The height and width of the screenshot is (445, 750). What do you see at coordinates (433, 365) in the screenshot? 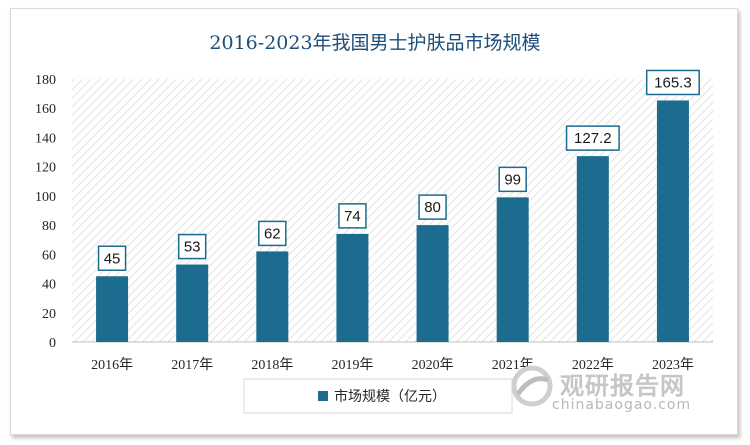
I see `x-tick-label: 2020年` at bounding box center [433, 365].